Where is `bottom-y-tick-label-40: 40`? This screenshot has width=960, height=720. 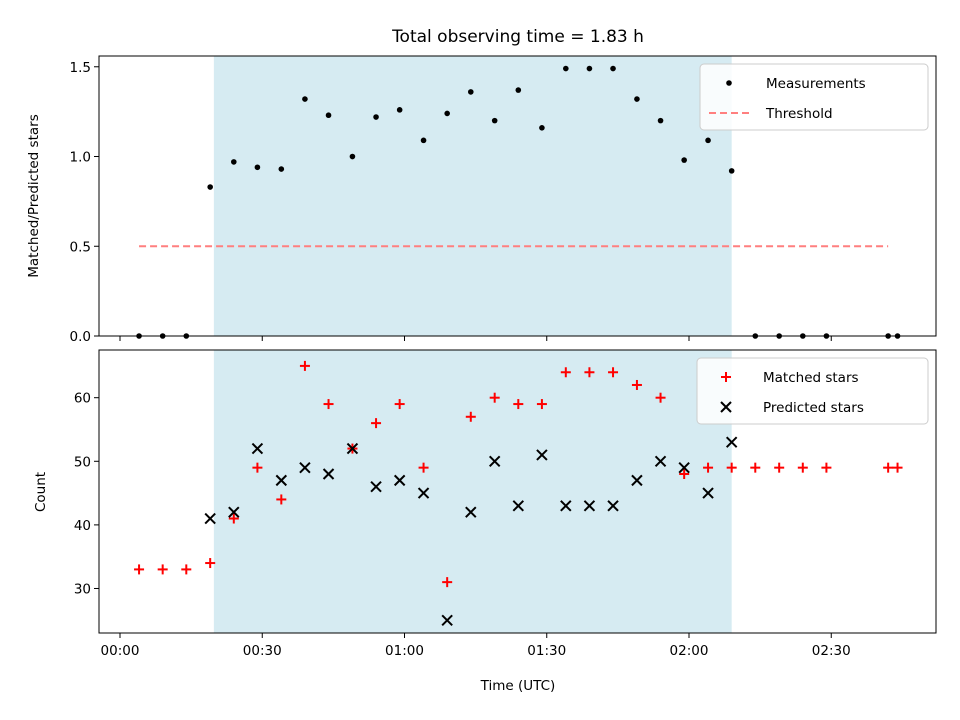
bottom-y-tick-label-40: 40 is located at coordinates (82, 526).